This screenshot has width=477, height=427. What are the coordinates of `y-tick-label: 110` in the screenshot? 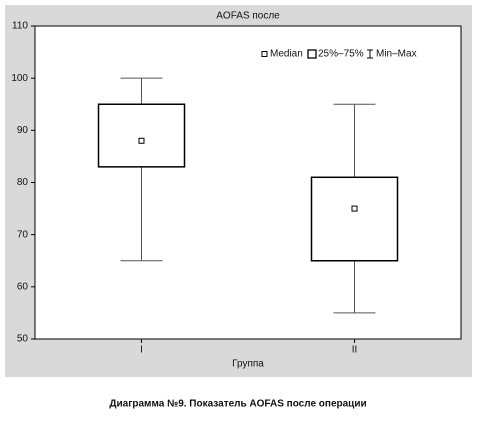 It's located at (20, 26).